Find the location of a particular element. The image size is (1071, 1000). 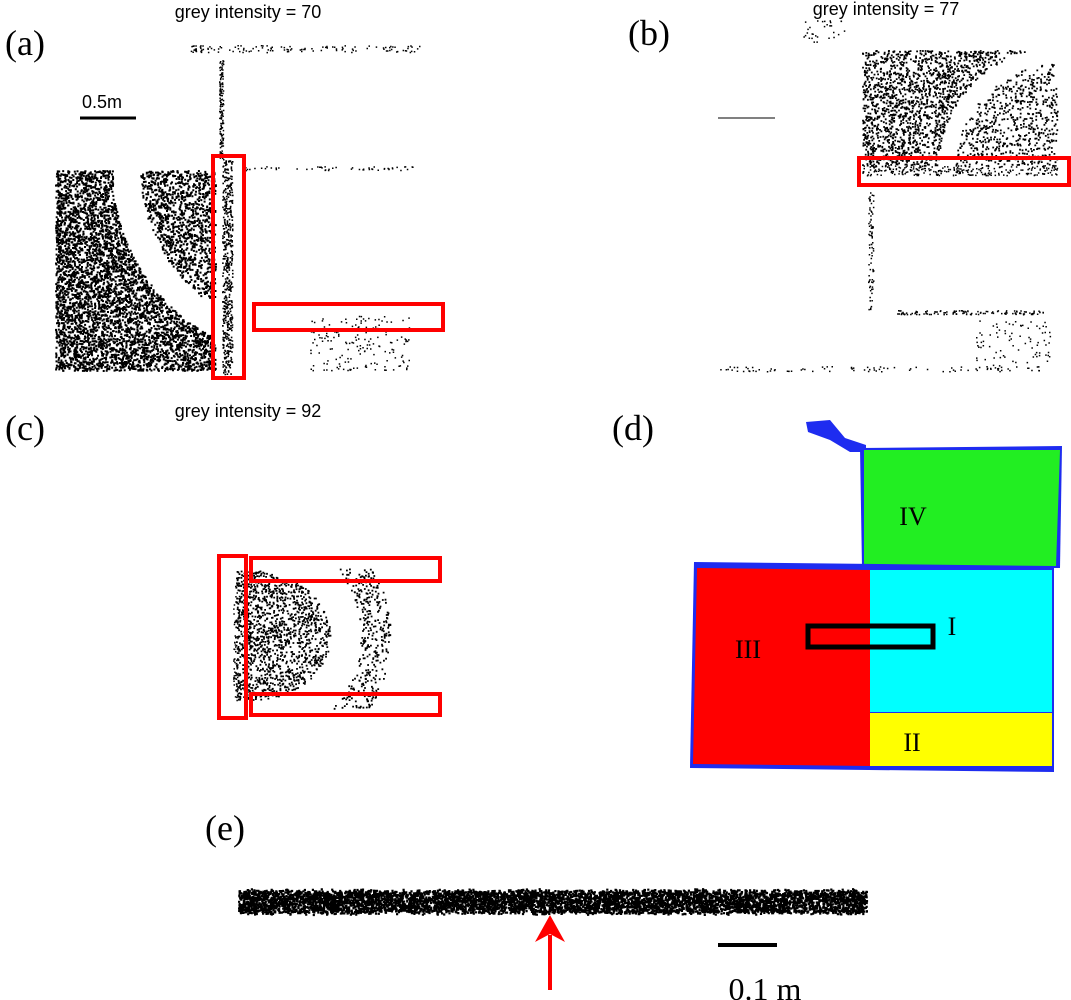

panel-label: (a) is located at coordinates (25, 43).